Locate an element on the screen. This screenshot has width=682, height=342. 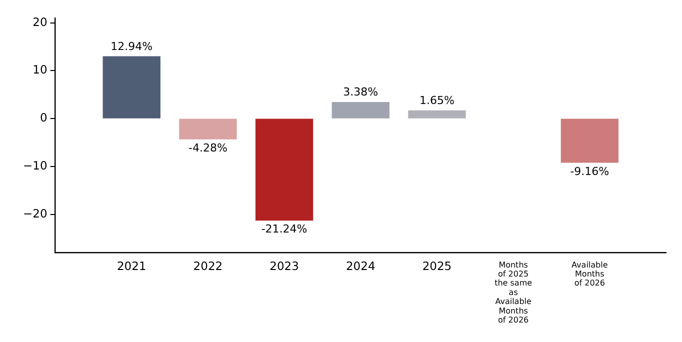
y-tick-label: 10 is located at coordinates (40, 69).